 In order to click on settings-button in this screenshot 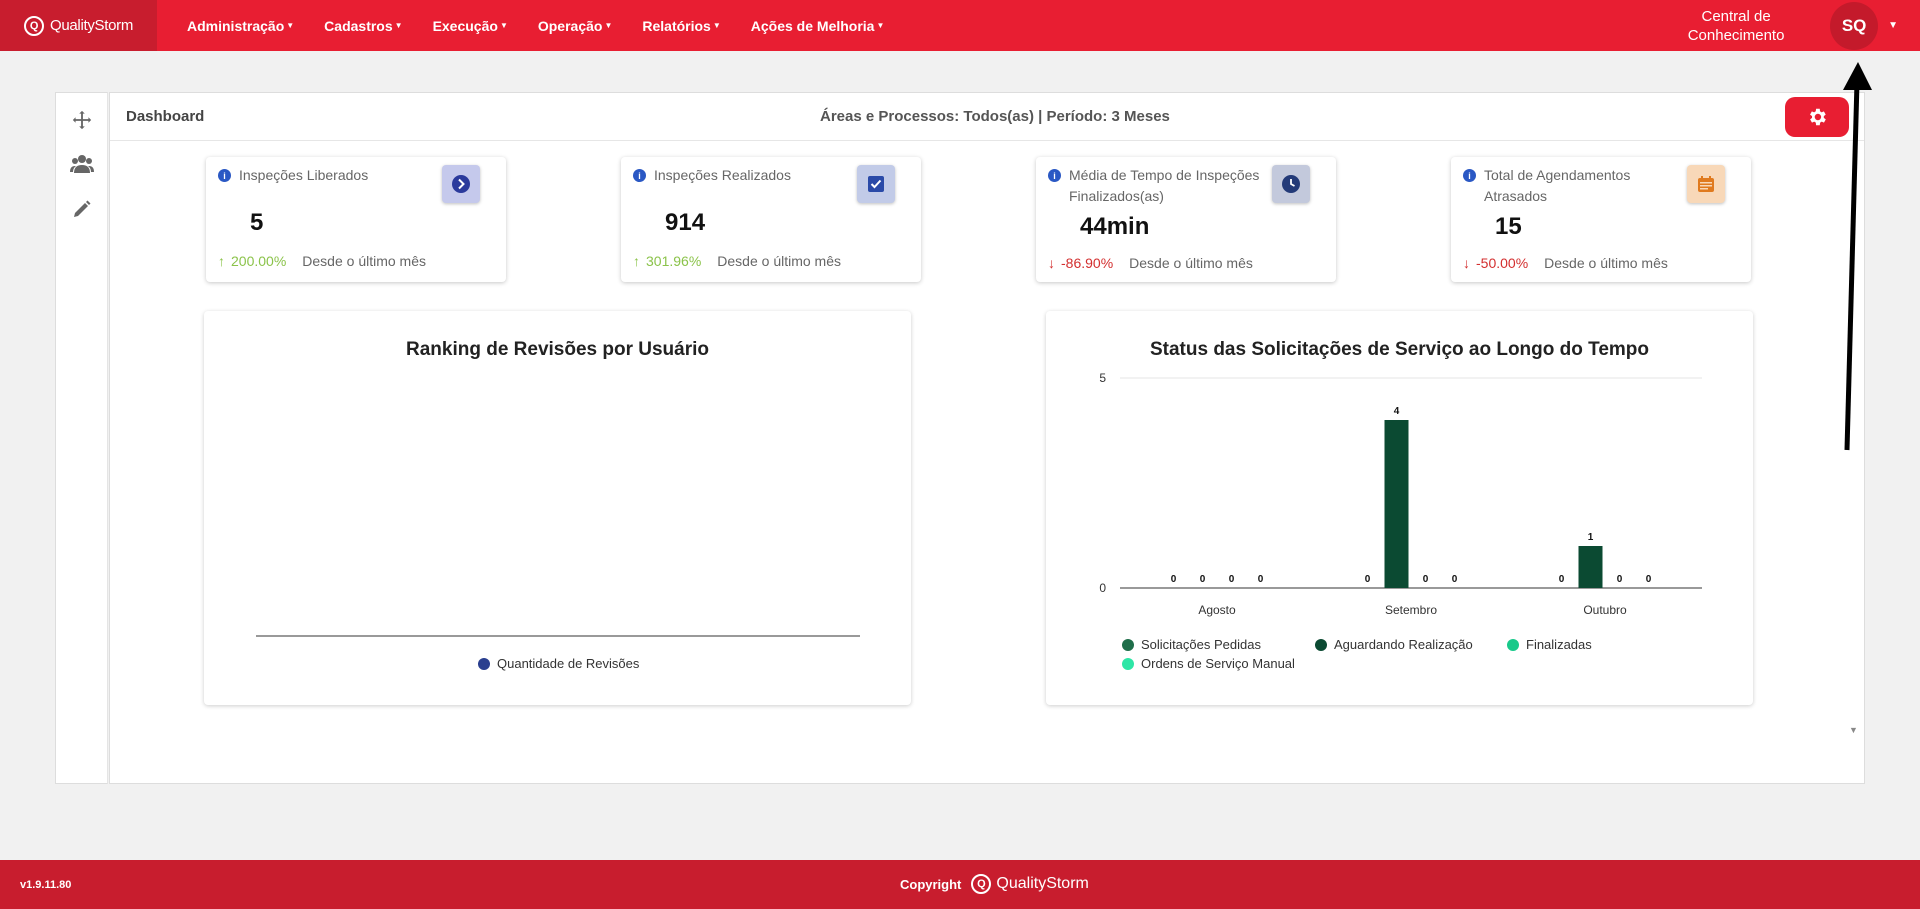, I will do `click(1817, 117)`.